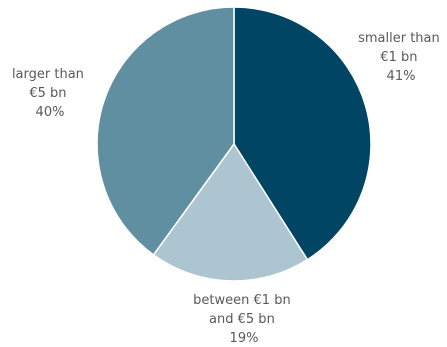  I want to click on slice-percent-smaller: 41%, so click(401, 76).